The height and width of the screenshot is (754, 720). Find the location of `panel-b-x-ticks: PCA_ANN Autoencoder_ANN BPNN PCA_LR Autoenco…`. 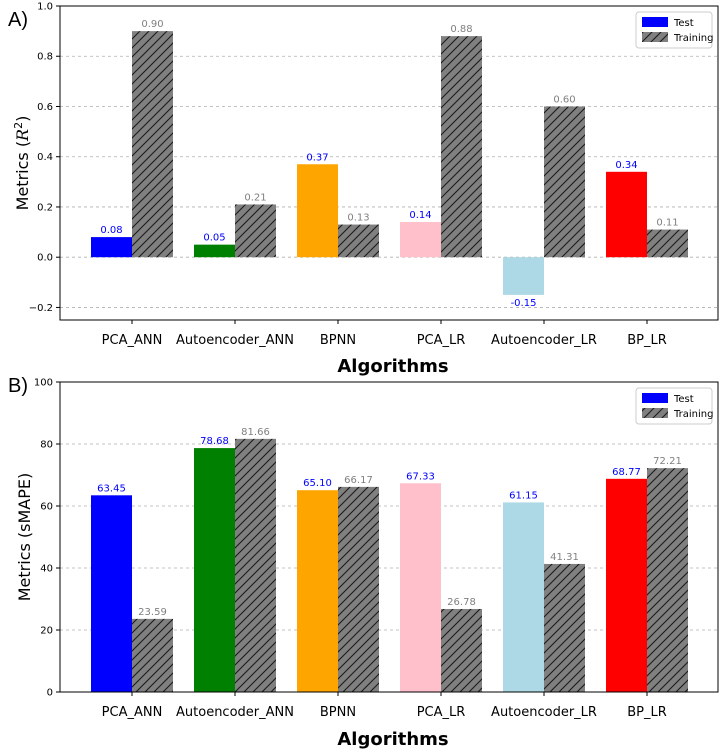

panel-b-x-ticks: PCA_ANN Autoencoder_ANN BPNN PCA_LR Autoenco… is located at coordinates (384, 706).